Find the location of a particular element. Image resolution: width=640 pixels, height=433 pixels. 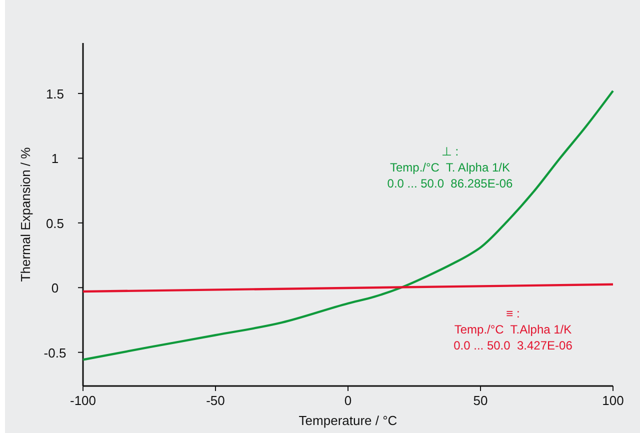

x-tick-label: 100 is located at coordinates (613, 400).